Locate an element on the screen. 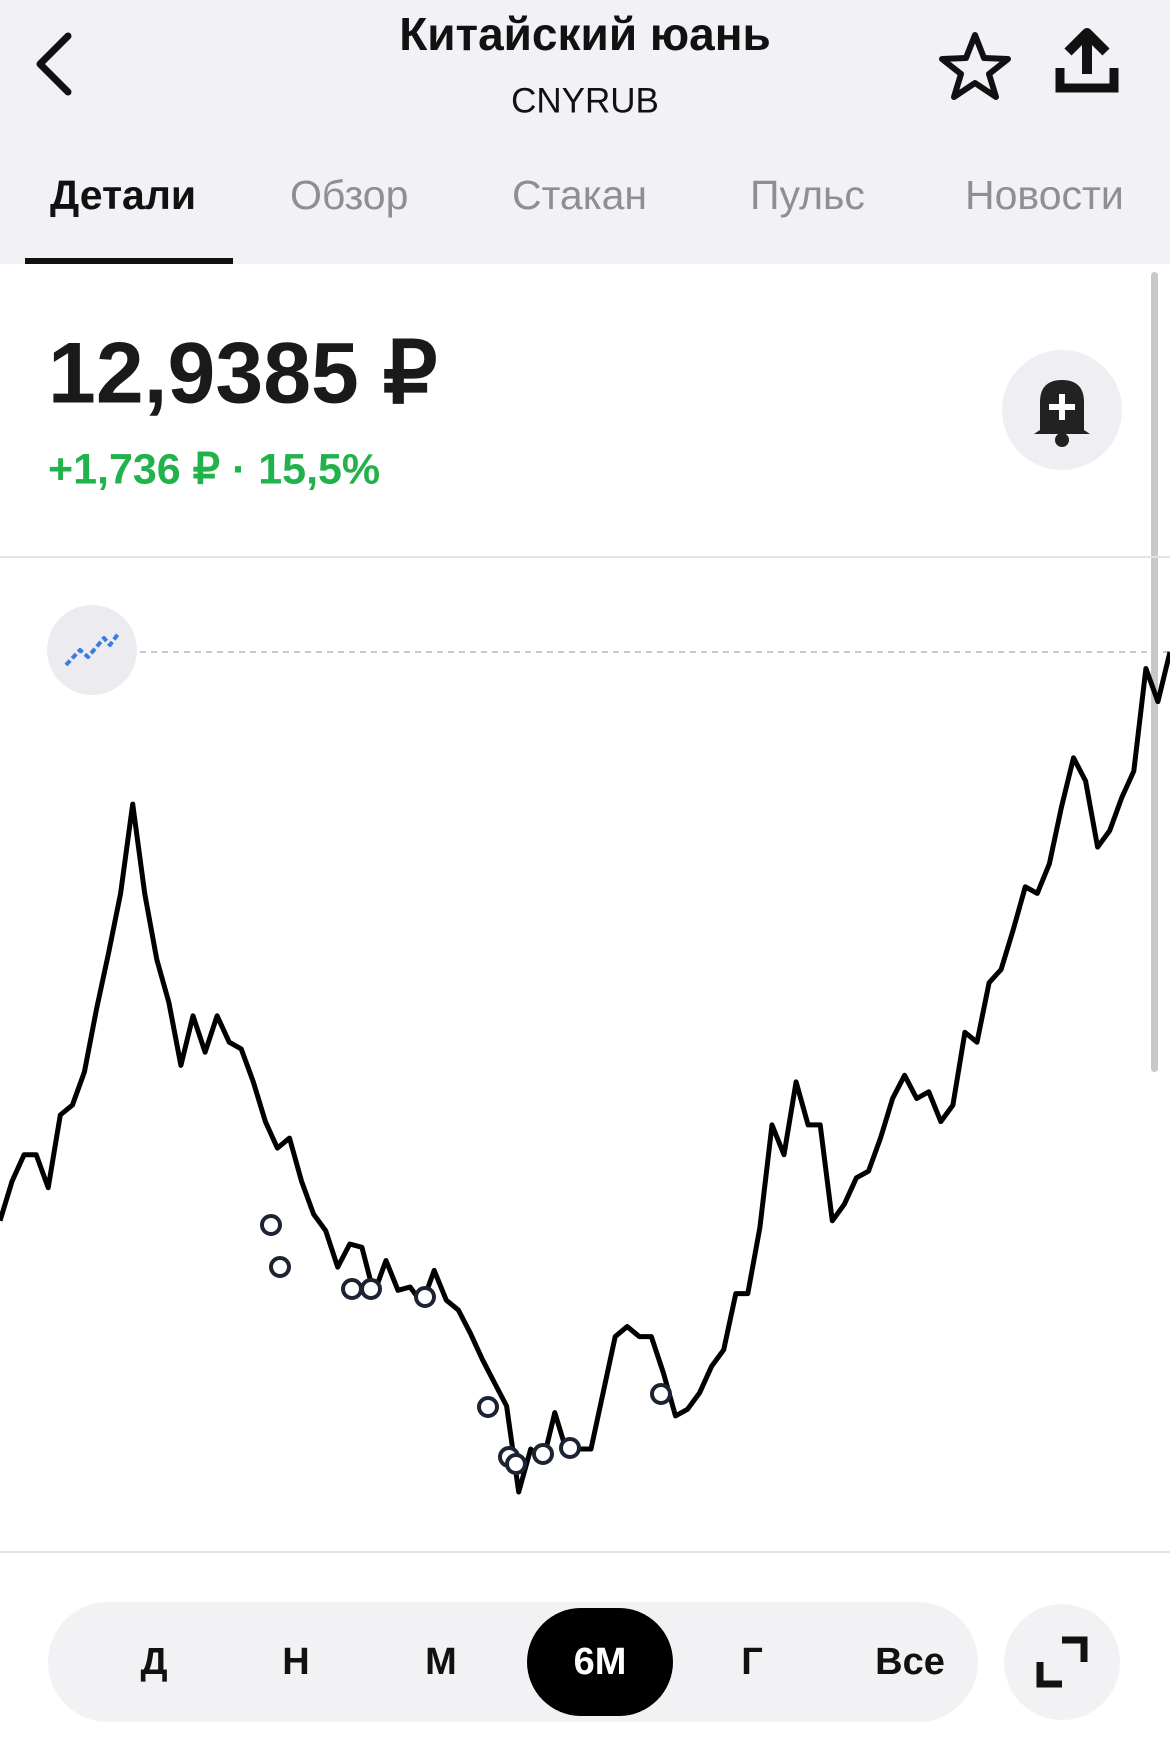  alert-button is located at coordinates (1062, 410).